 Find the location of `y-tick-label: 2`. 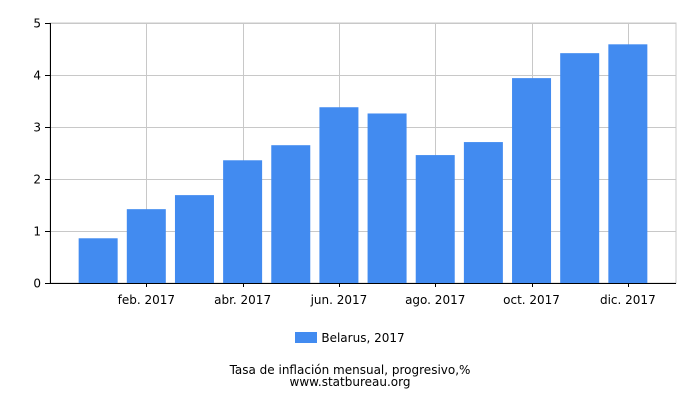

y-tick-label: 2 is located at coordinates (37, 180).